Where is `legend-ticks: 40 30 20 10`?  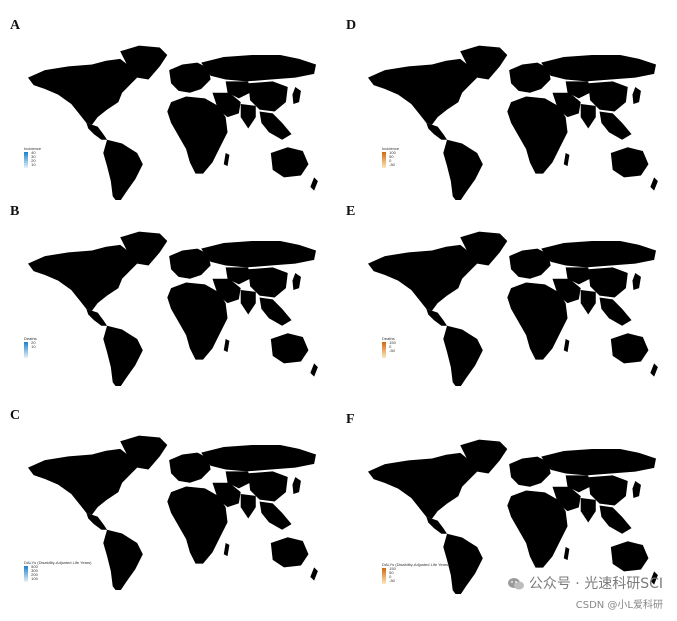
legend-ticks: 40 30 20 10 is located at coordinates (33, 158).